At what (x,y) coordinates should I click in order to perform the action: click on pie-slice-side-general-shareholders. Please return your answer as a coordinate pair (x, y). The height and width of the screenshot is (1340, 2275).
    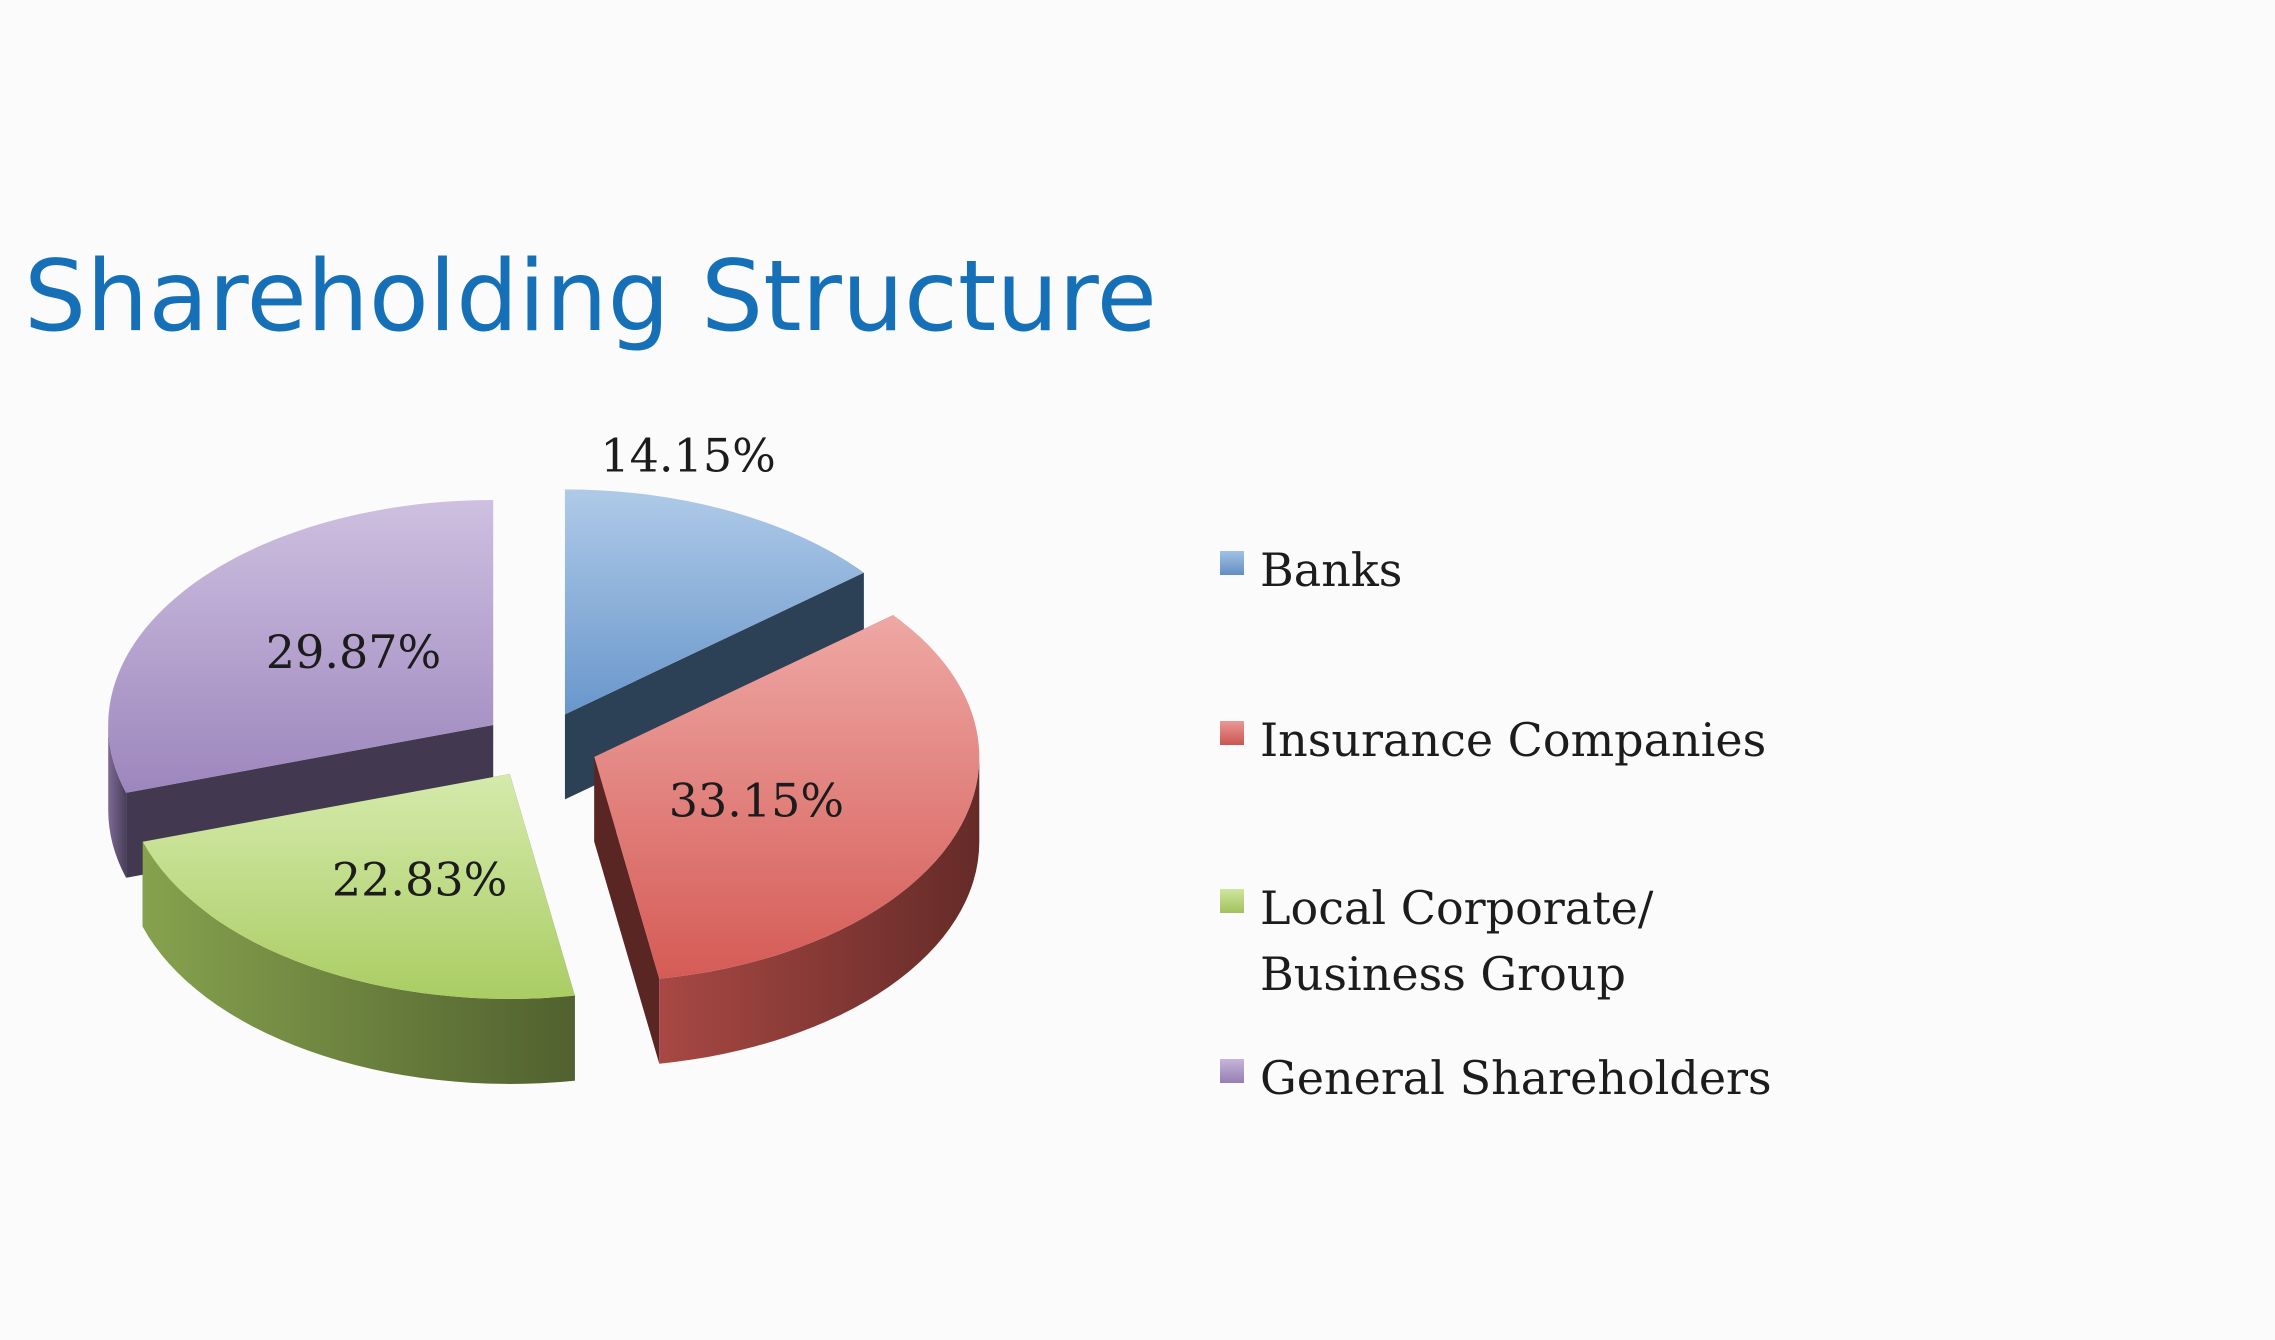
    Looking at the image, I should click on (117, 801).